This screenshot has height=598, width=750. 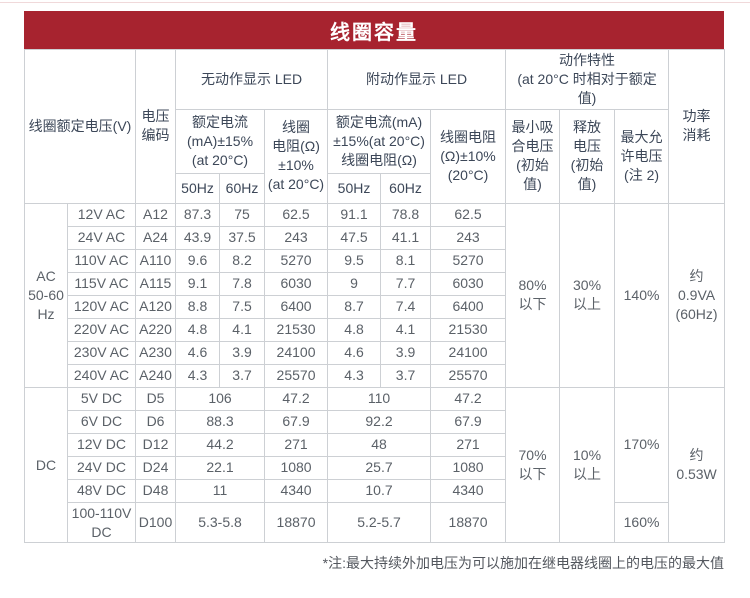 What do you see at coordinates (406, 188) in the screenshot?
I see `header-60hz: 60Hz` at bounding box center [406, 188].